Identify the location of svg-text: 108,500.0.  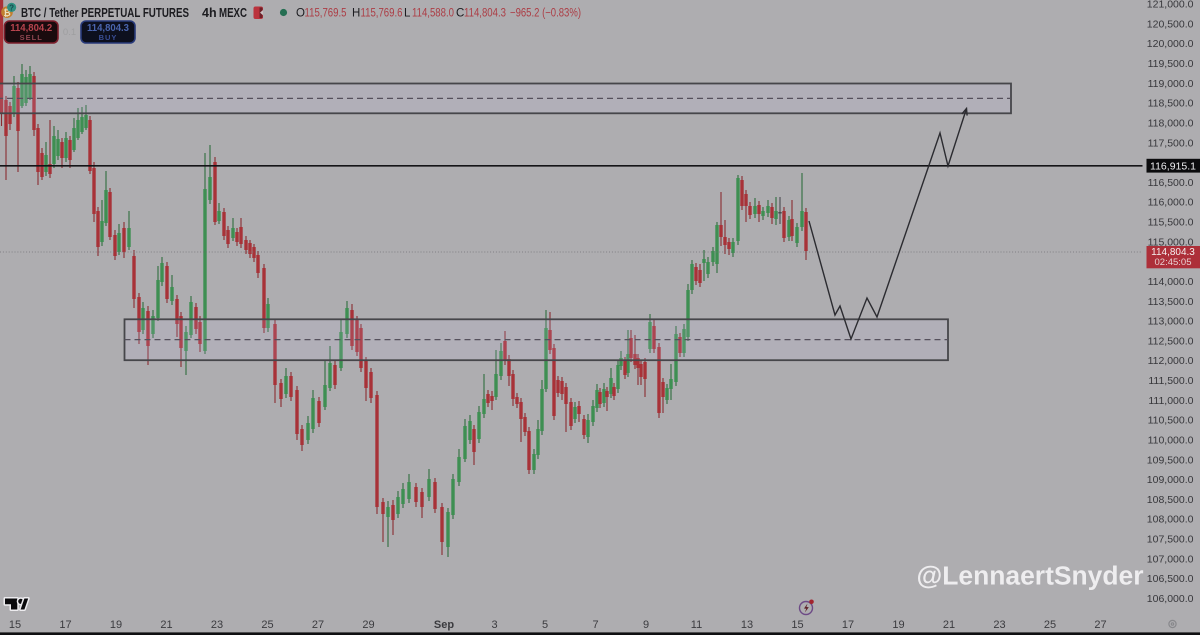
(1170, 500).